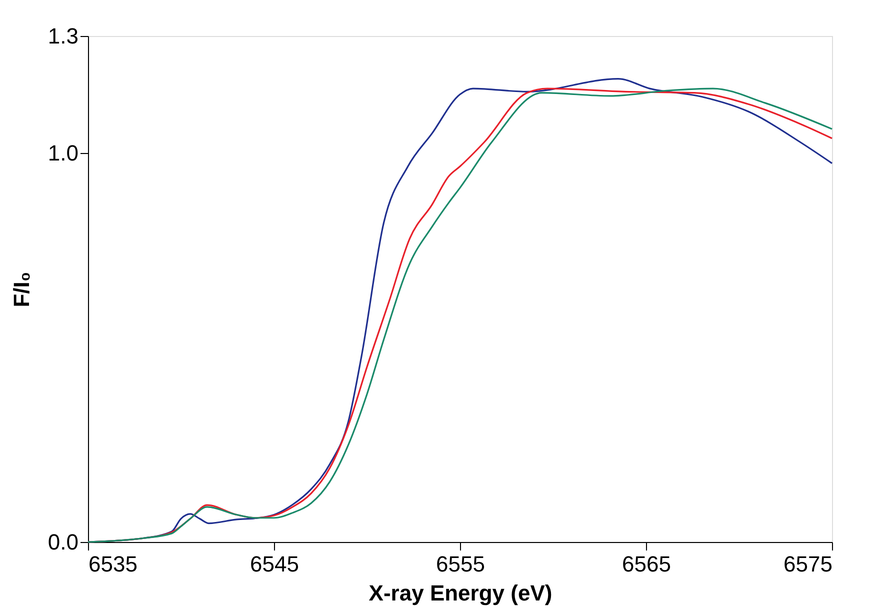  Describe the element at coordinates (460, 564) in the screenshot. I see `x-tick-label: 6555` at that location.